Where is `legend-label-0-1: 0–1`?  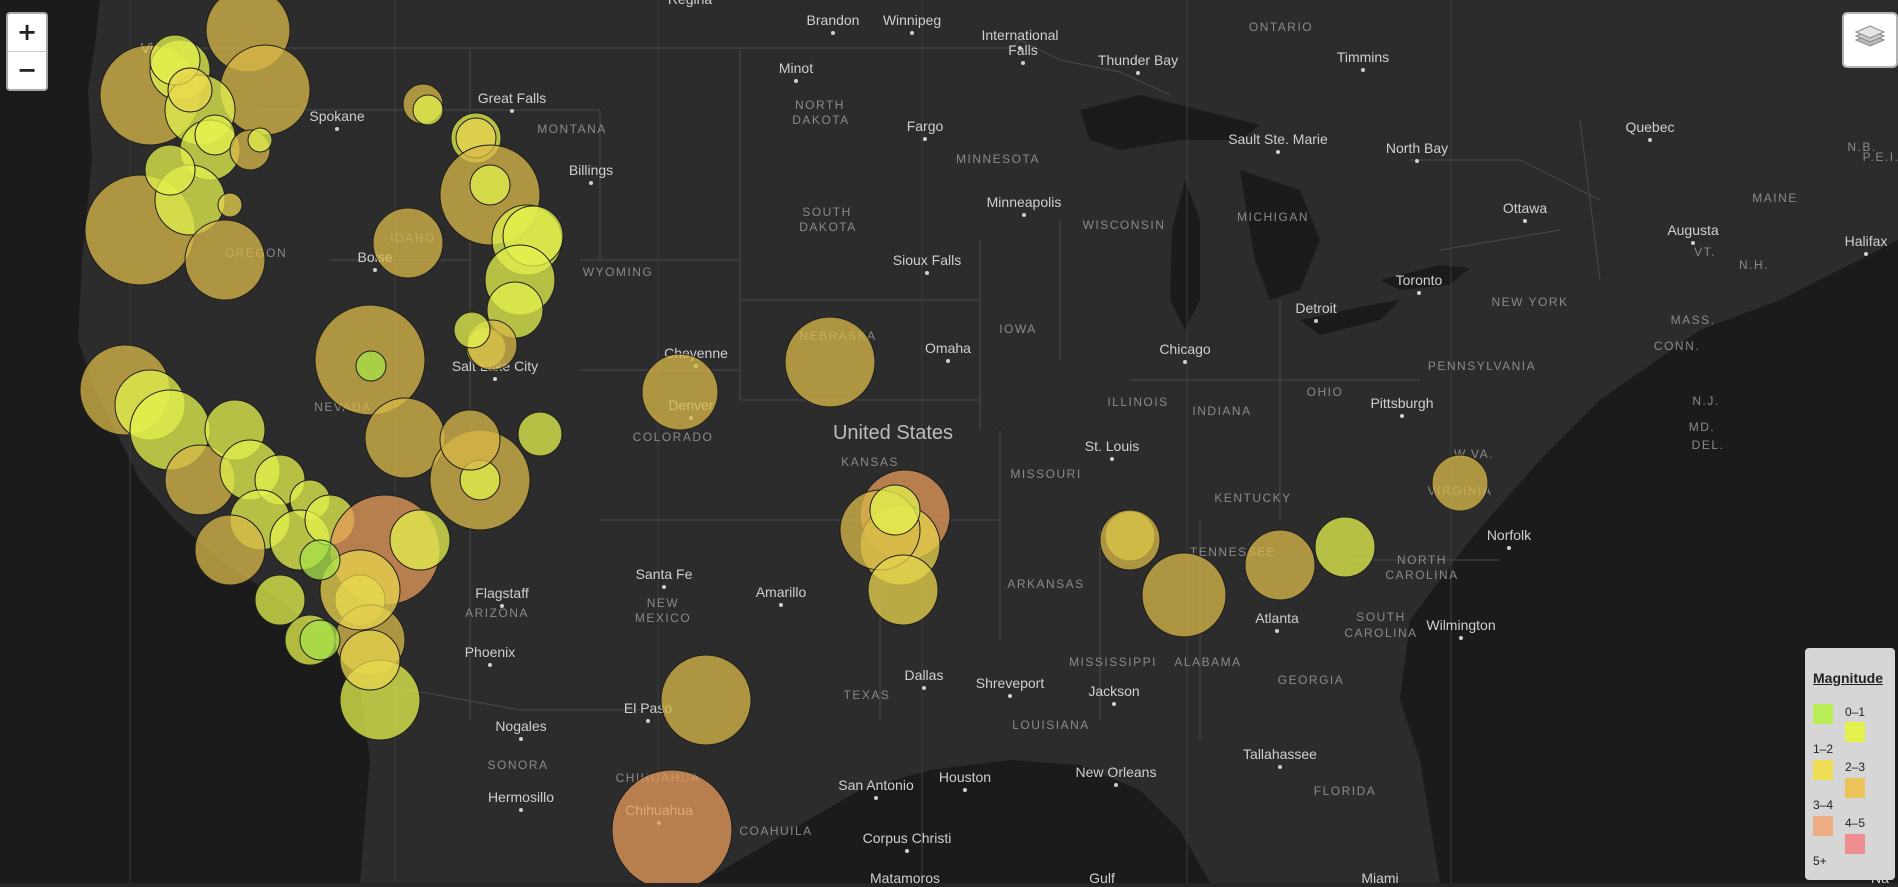
legend-label-0-1: 0–1 is located at coordinates (1855, 712).